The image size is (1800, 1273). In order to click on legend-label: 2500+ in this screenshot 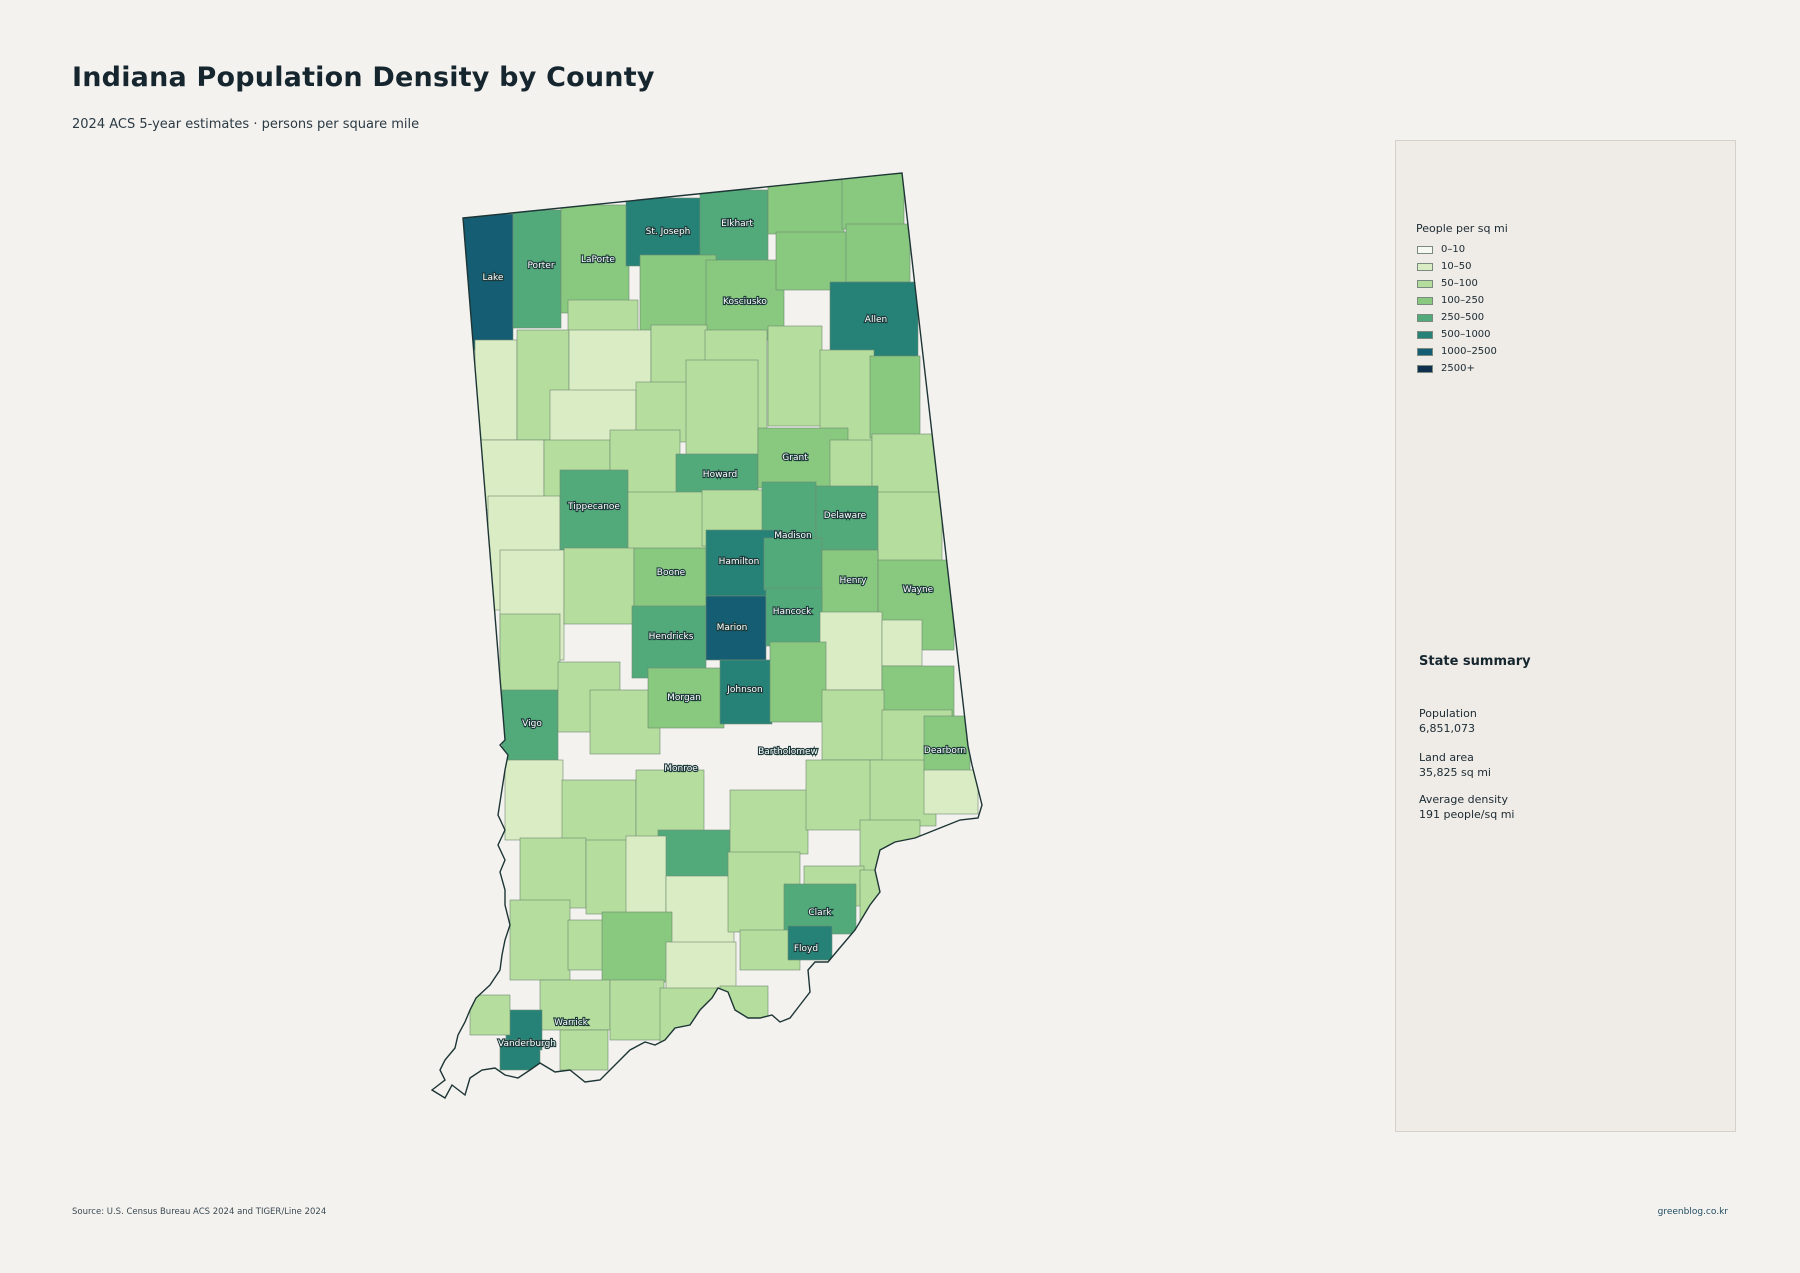, I will do `click(1458, 368)`.